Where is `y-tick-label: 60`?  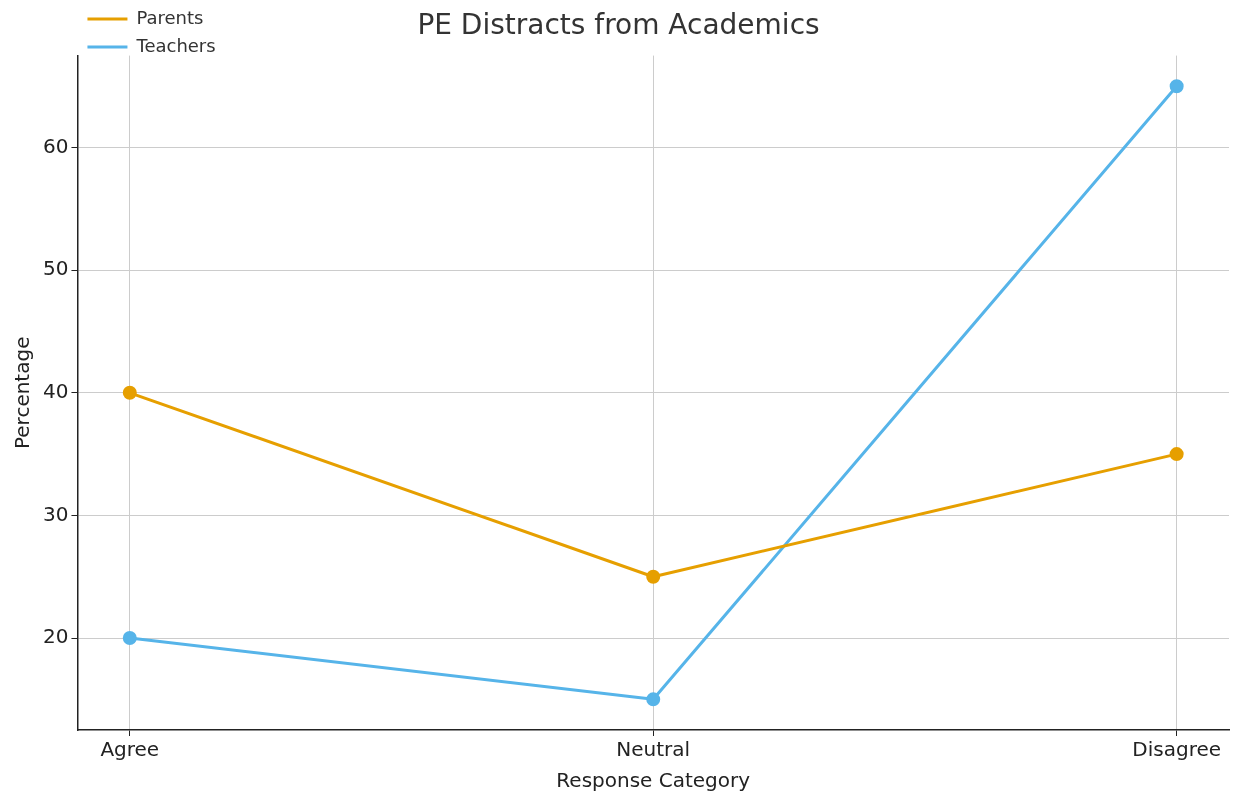
y-tick-label: 60 is located at coordinates (56, 145).